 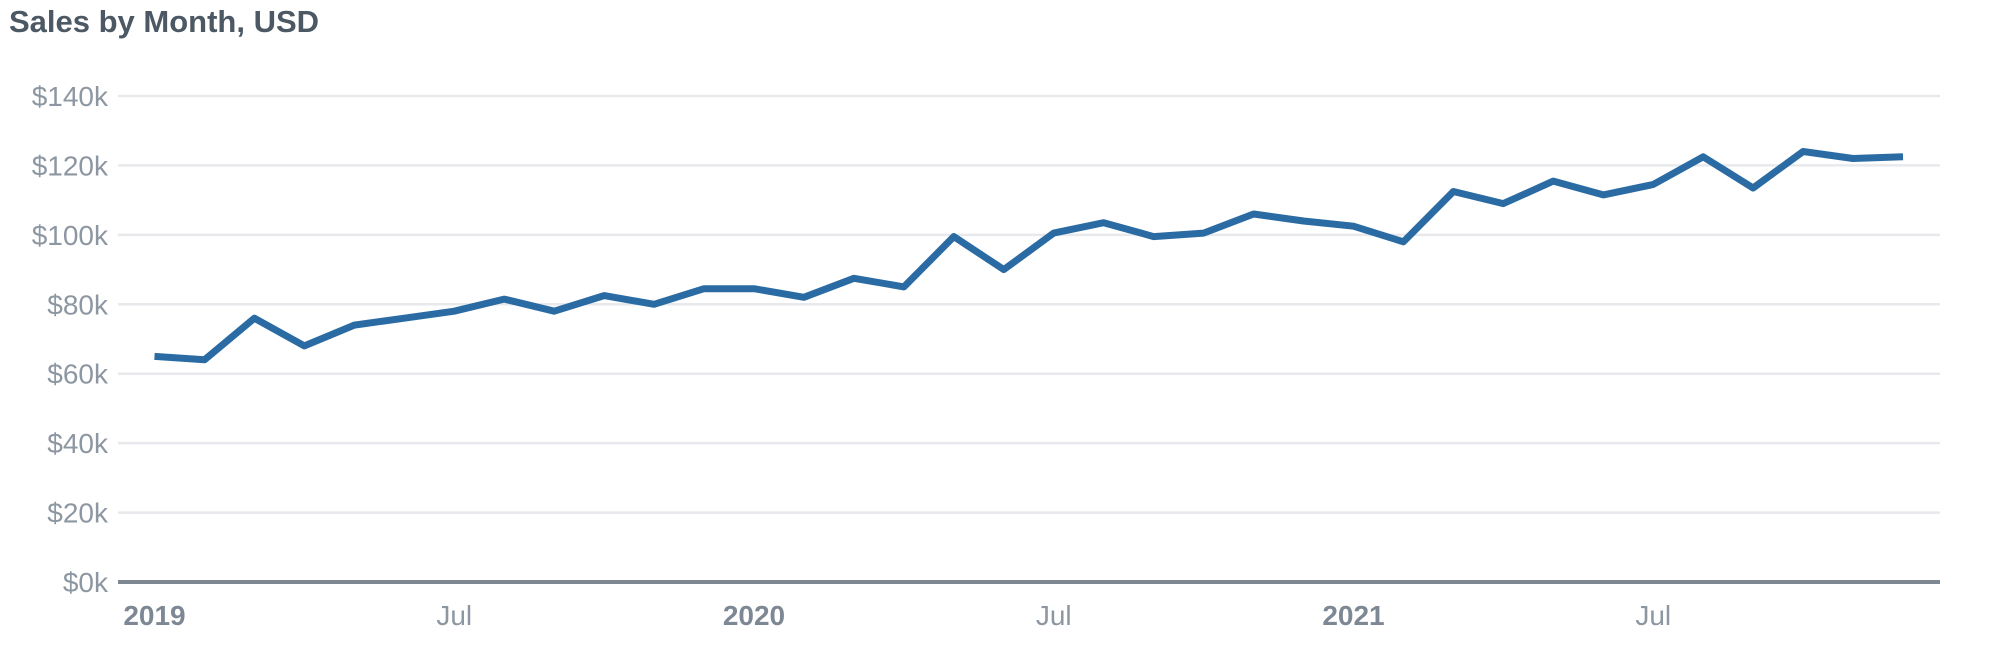 What do you see at coordinates (86, 582) in the screenshot?
I see `y-axis-tick-label: $0k` at bounding box center [86, 582].